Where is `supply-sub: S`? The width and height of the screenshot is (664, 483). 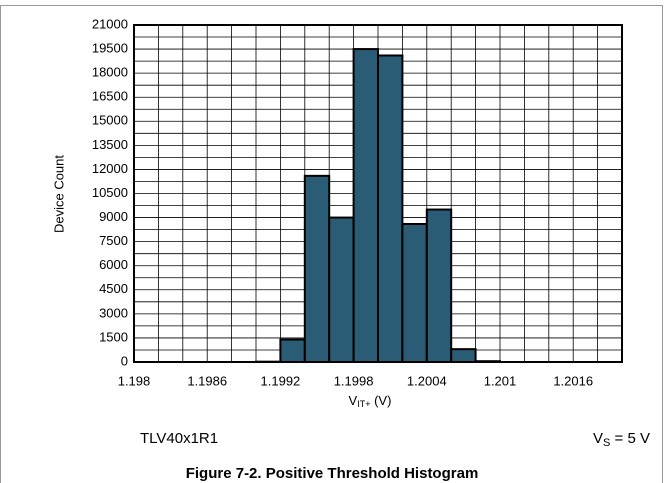 supply-sub: S is located at coordinates (606, 443).